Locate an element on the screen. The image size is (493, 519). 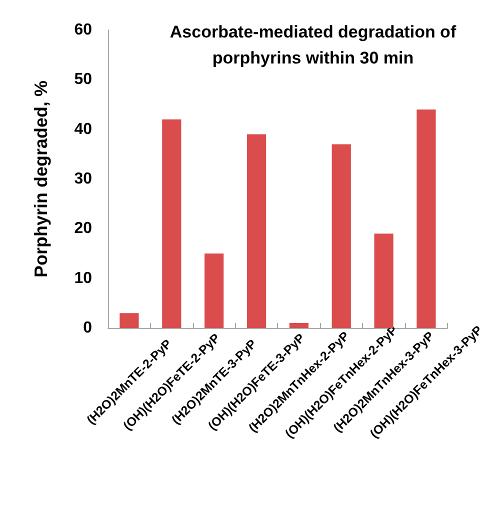
y-tick-label: 20 is located at coordinates (83, 229).